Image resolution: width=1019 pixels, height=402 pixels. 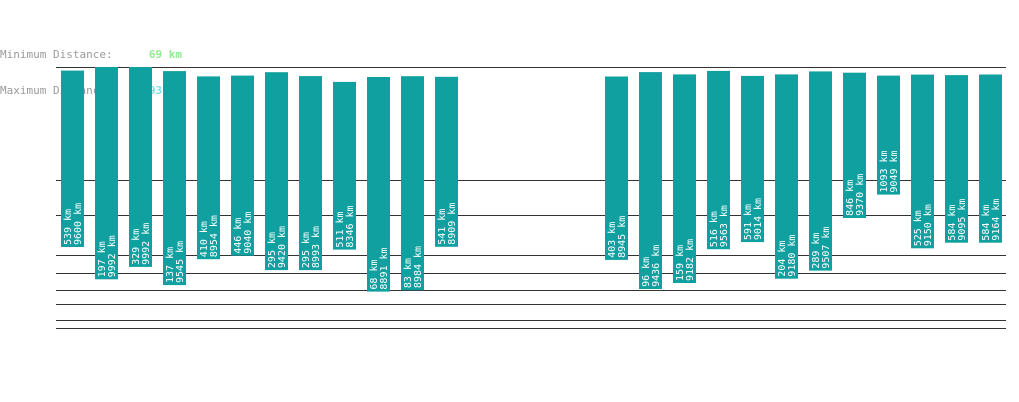 What do you see at coordinates (180, 262) in the screenshot?
I see `bar-max-label: 9545 km` at bounding box center [180, 262].